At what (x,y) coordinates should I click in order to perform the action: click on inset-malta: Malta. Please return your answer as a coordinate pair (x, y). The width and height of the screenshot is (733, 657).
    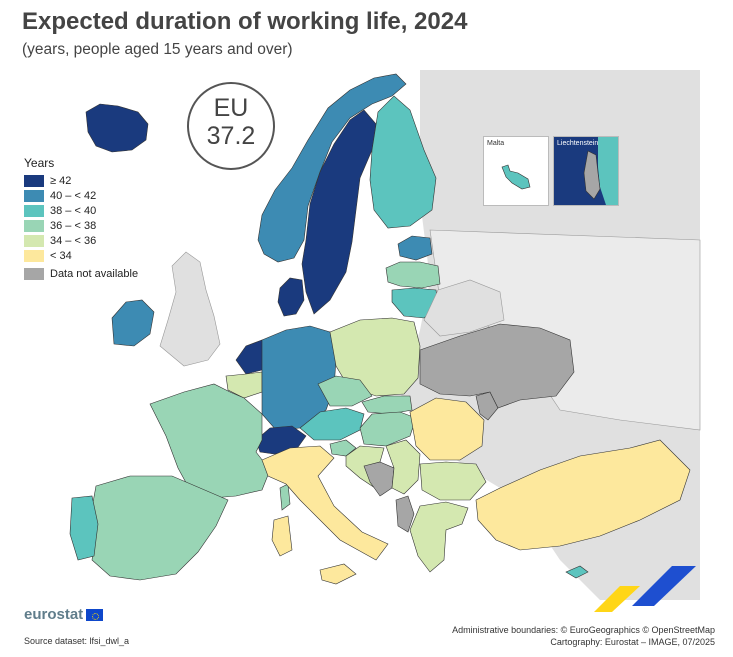
    Looking at the image, I should click on (516, 171).